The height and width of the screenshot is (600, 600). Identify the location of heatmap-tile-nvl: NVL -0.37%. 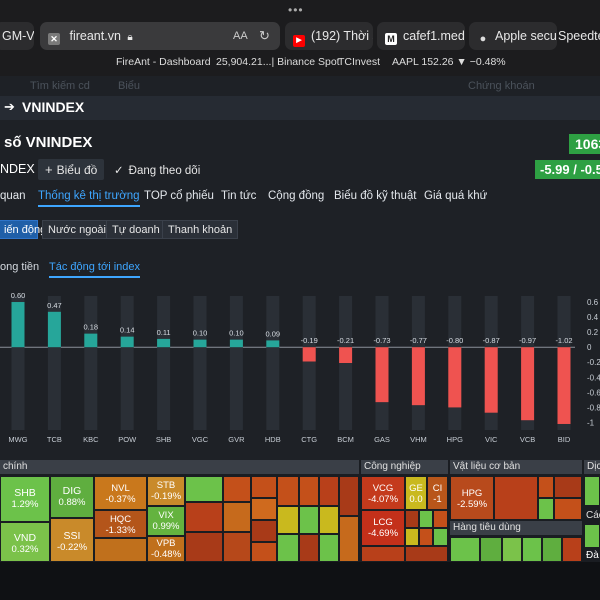
(120, 493).